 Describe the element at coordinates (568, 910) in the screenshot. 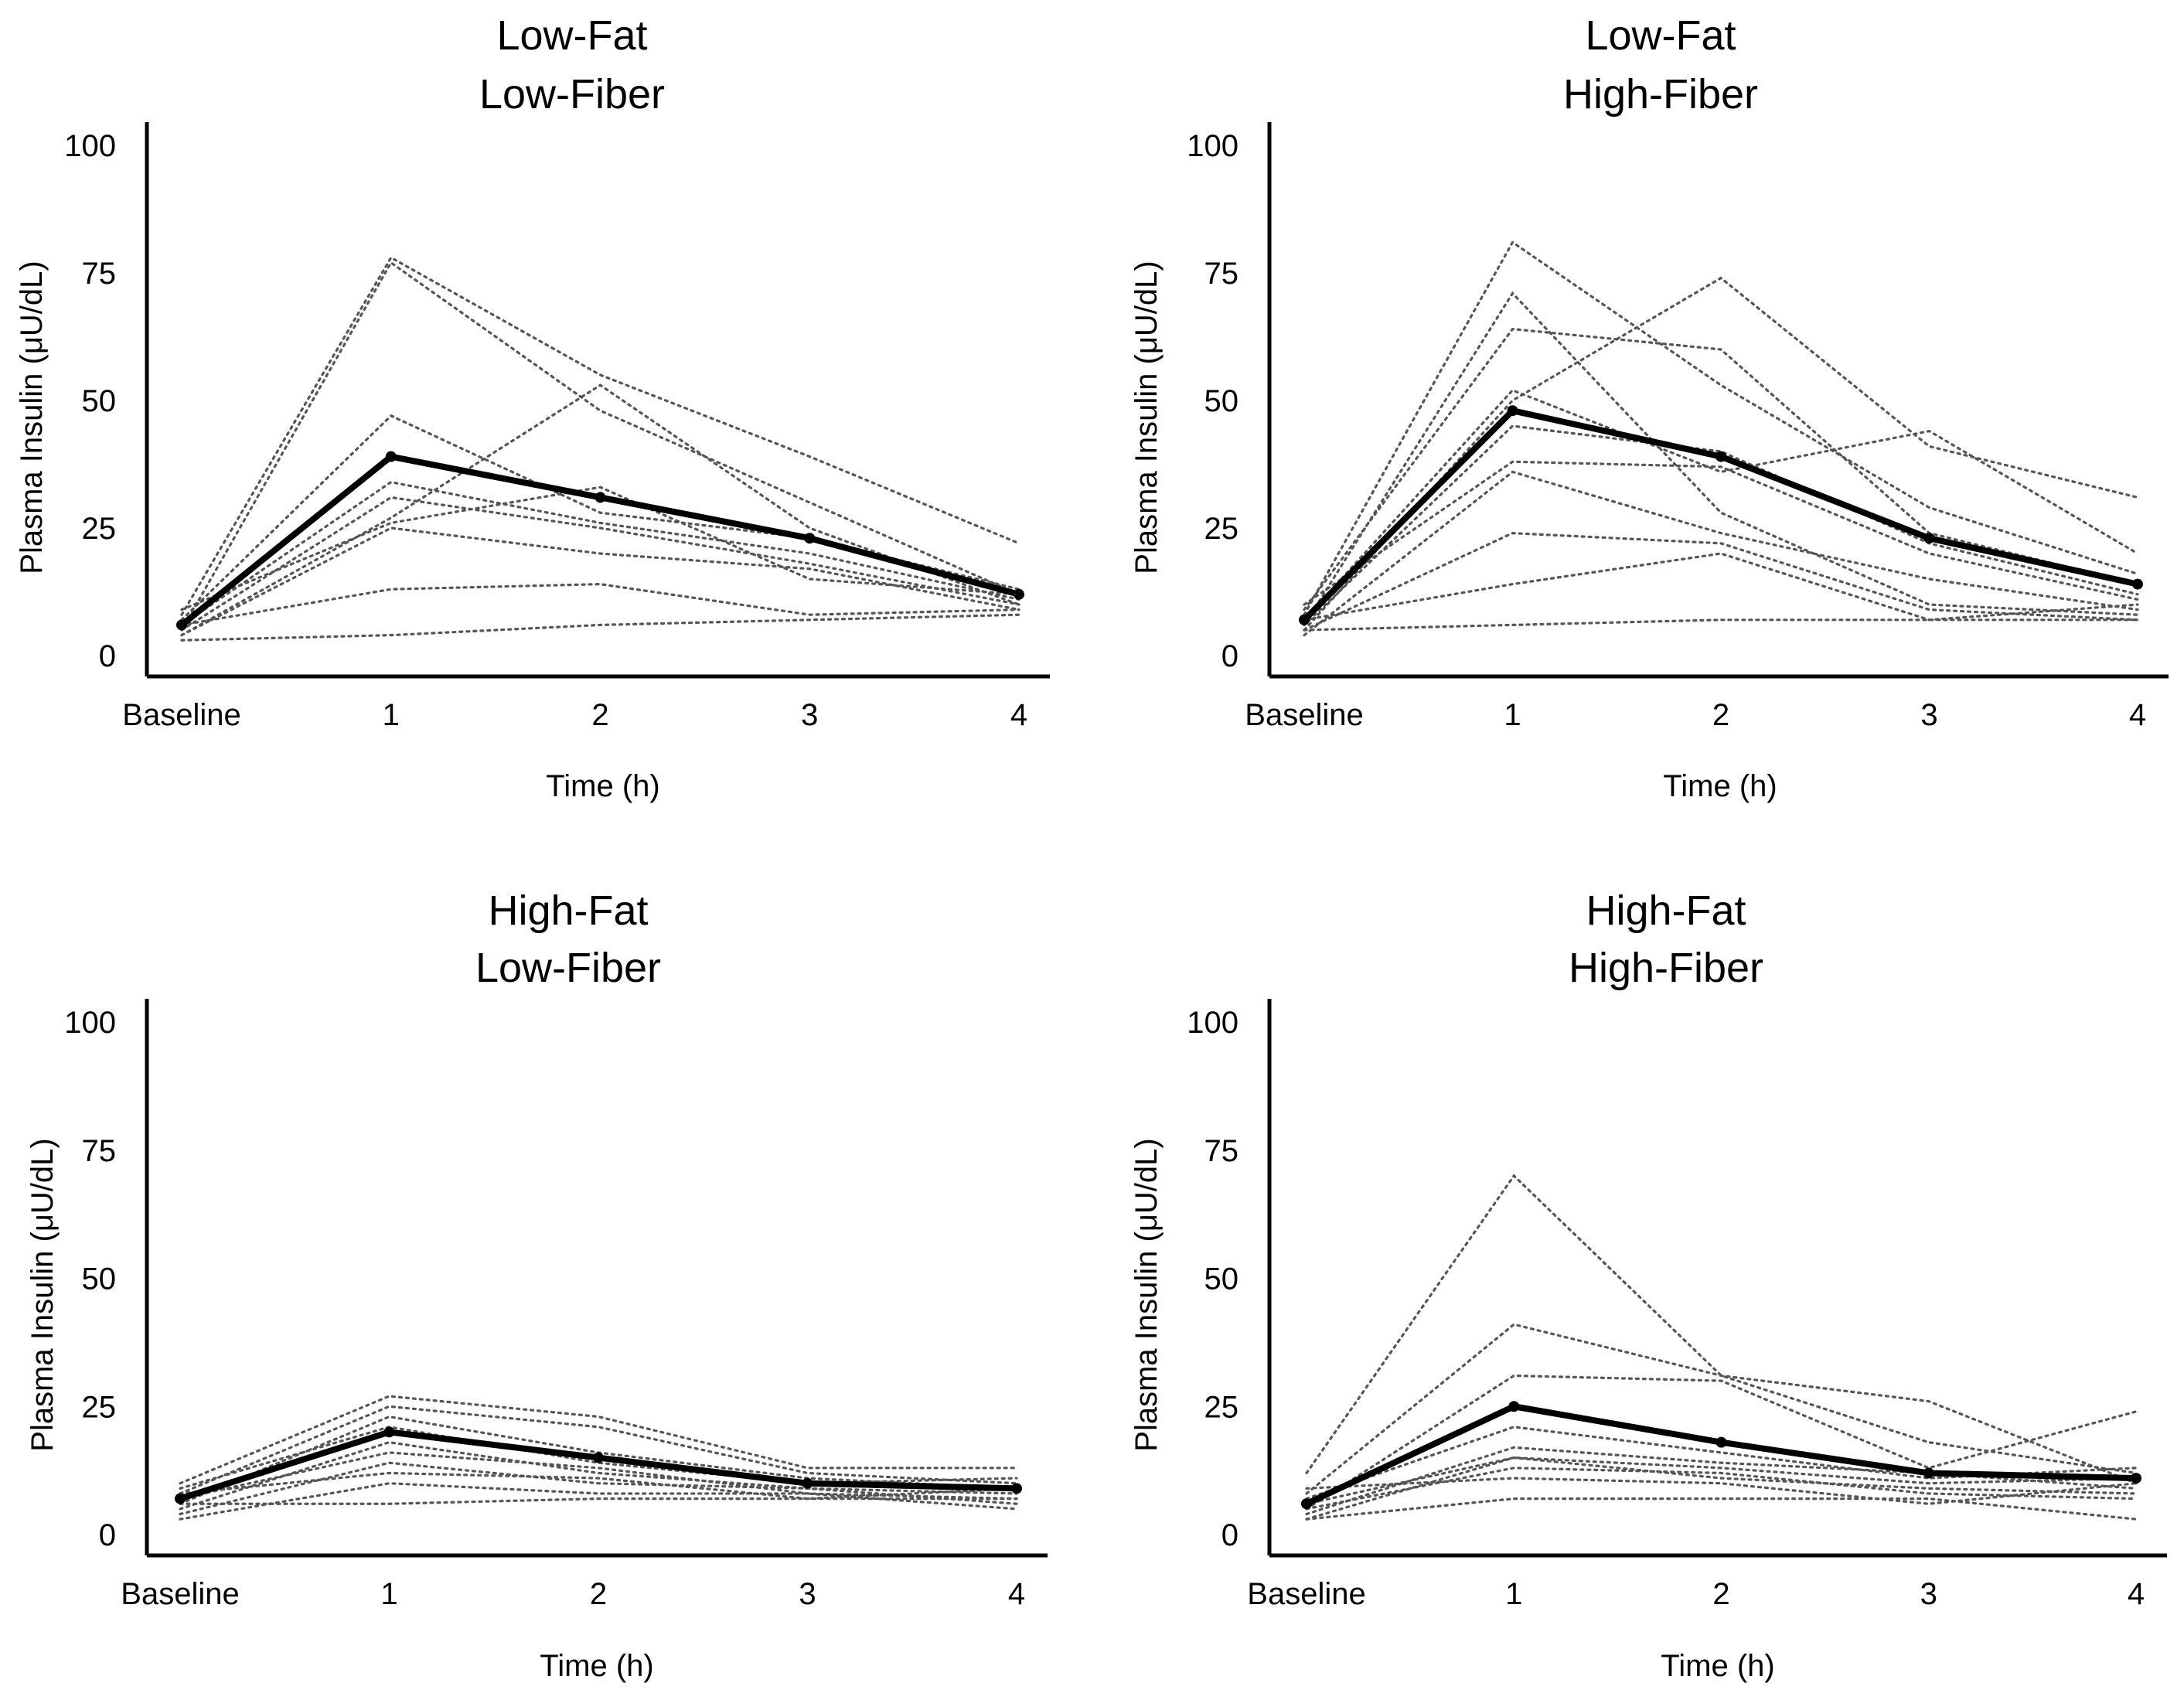

I see `panel-title-line-1: High-Fat` at that location.